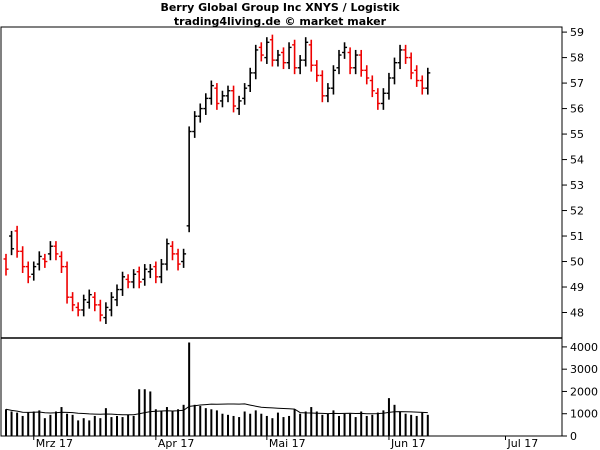 Image resolution: width=600 pixels, height=450 pixels. What do you see at coordinates (573, 436) in the screenshot?
I see `volume-tick-label: 0` at bounding box center [573, 436].